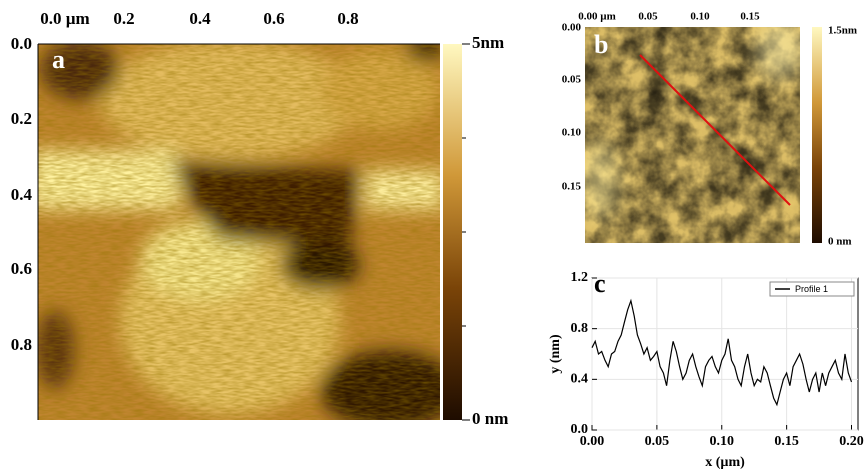 This screenshot has width=866, height=470. I want to click on colorbar-b, so click(817, 135).